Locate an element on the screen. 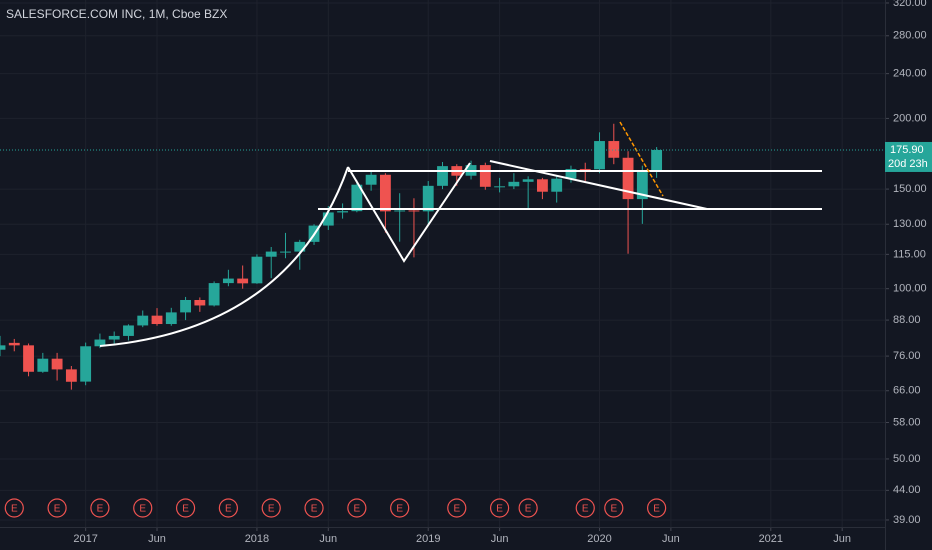 Image resolution: width=932 pixels, height=550 pixels. x-tick-label: 2019 is located at coordinates (428, 539).